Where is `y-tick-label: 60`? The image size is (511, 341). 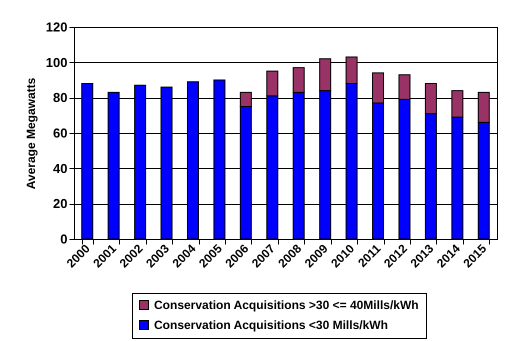 y-tick-label: 60 is located at coordinates (60, 133).